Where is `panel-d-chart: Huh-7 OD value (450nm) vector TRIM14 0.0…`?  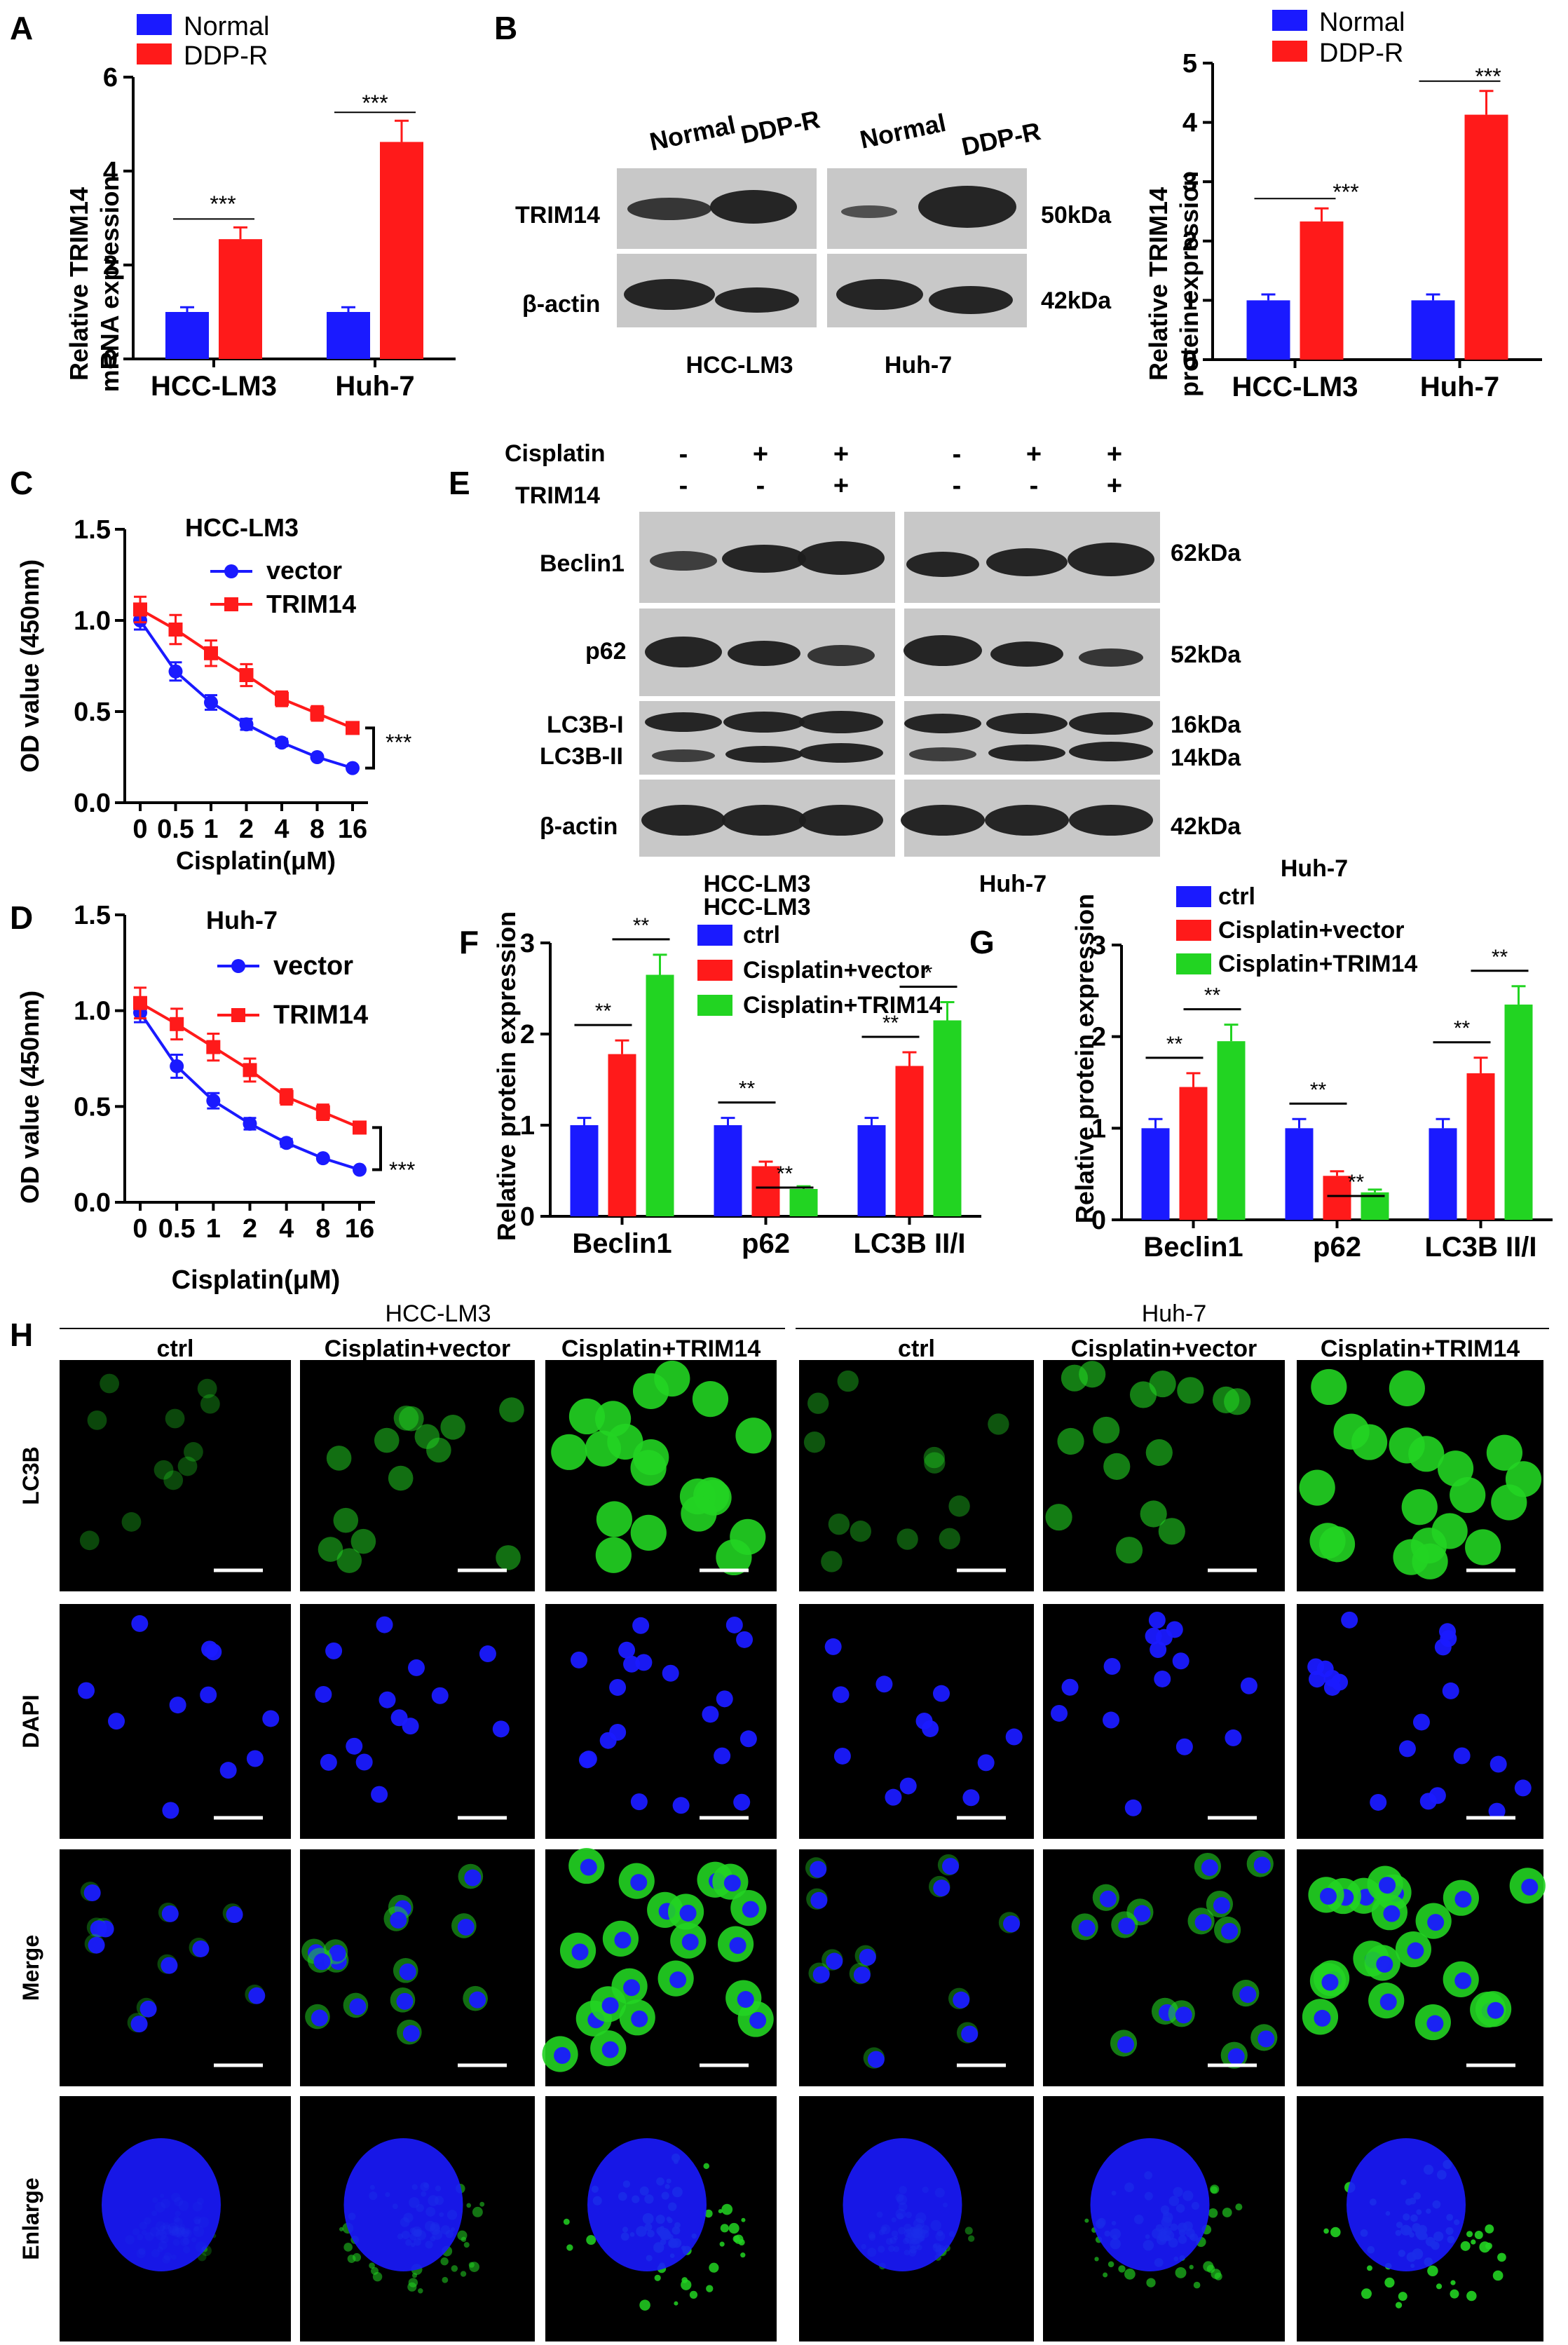 panel-d-chart: Huh-7 OD value (450nm) vector TRIM14 0.0… is located at coordinates (215, 1098).